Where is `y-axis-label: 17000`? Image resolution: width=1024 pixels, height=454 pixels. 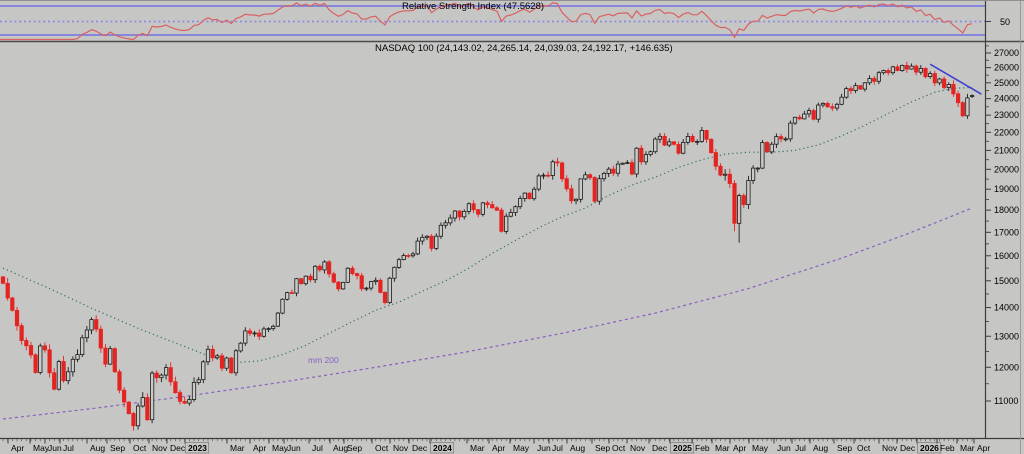
y-axis-label: 17000 is located at coordinates (1006, 232).